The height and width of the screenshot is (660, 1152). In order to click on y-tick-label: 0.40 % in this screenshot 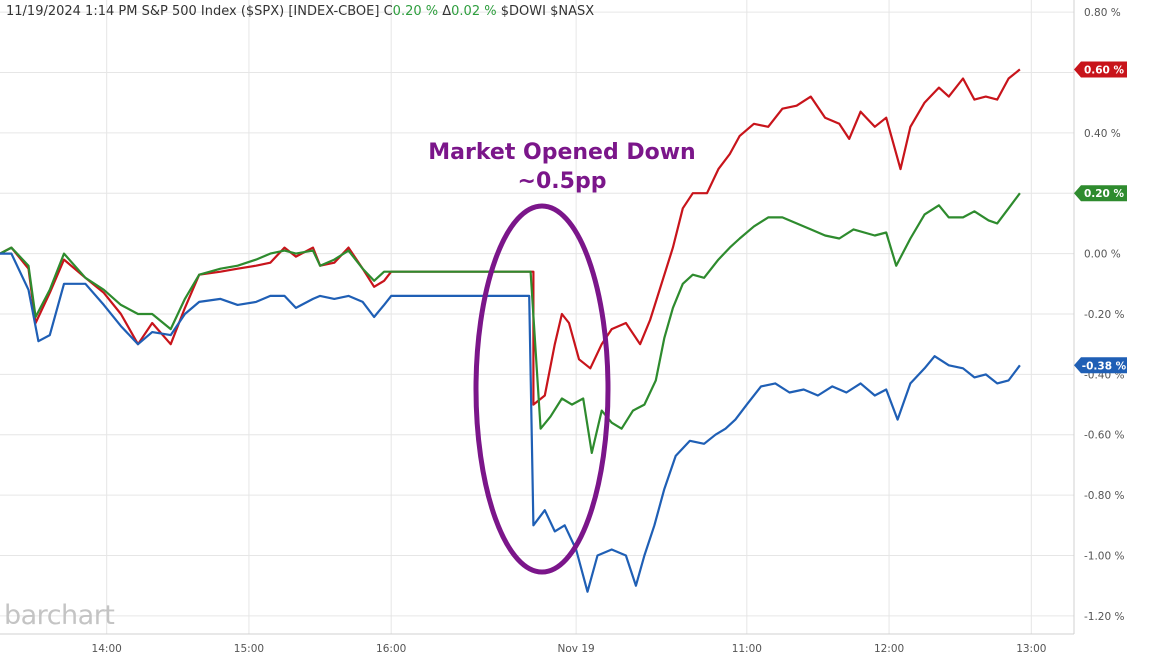, I will do `click(1102, 134)`.